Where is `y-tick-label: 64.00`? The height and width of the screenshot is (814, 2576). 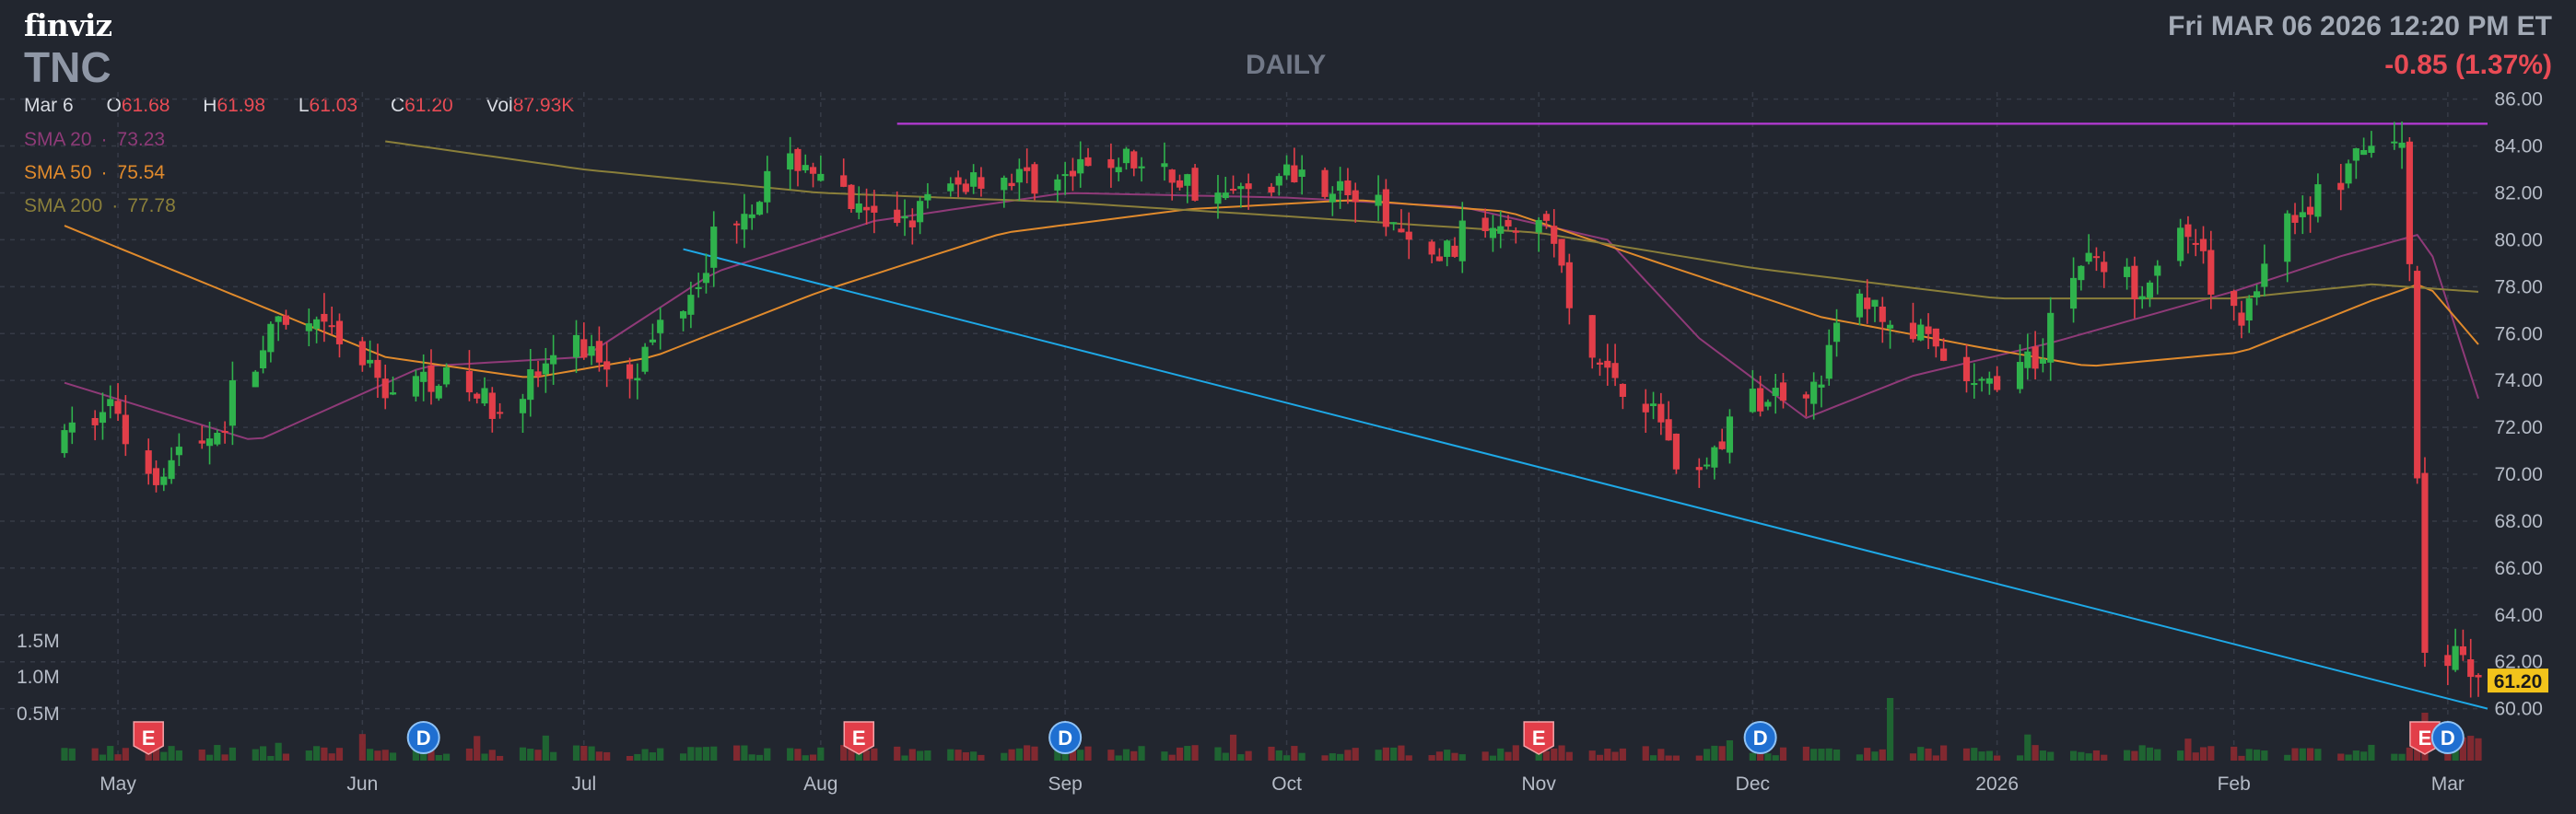
y-tick-label: 64.00 is located at coordinates (2518, 615).